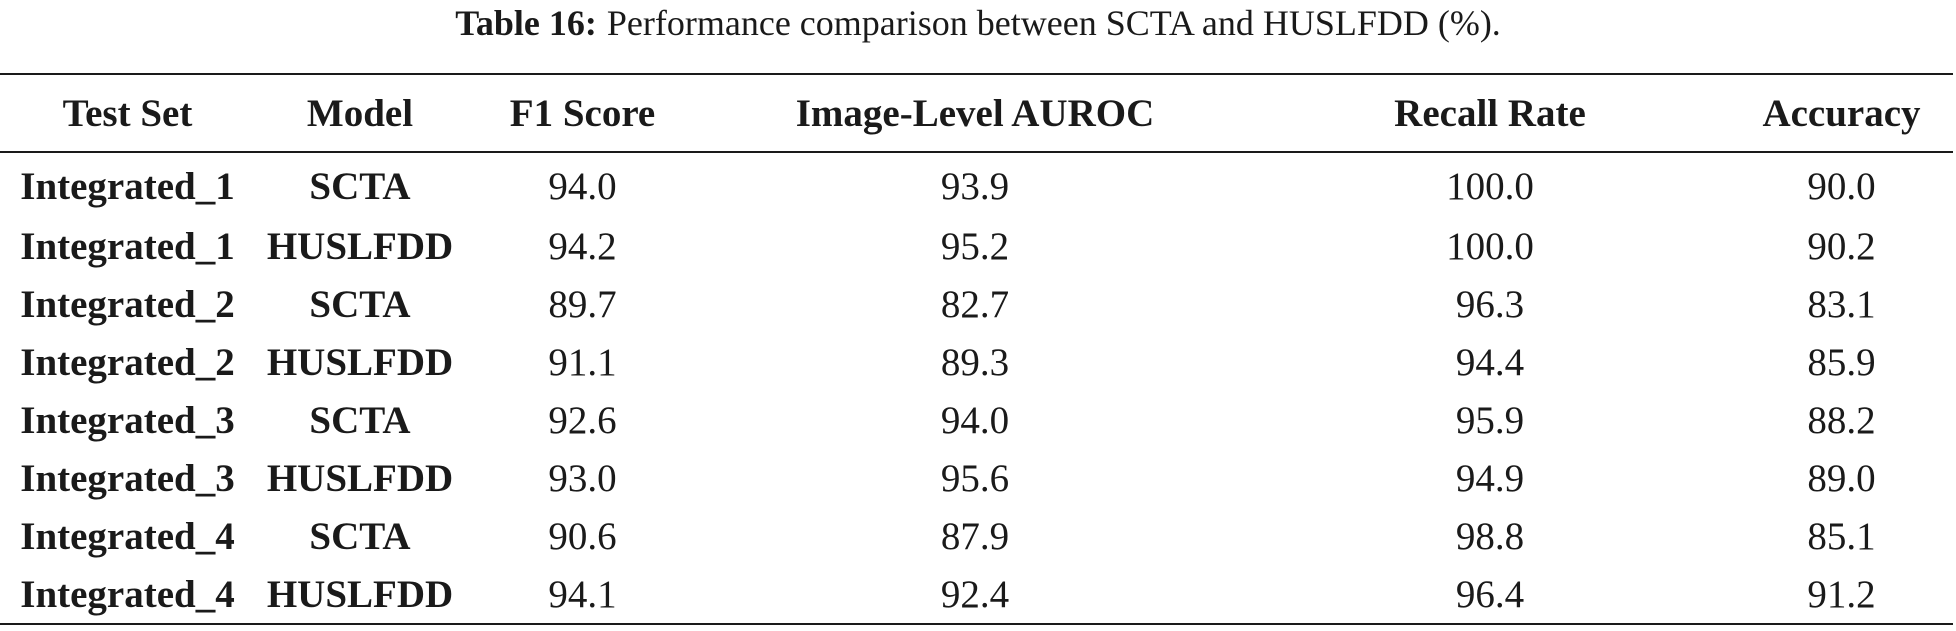 The width and height of the screenshot is (1956, 631). What do you see at coordinates (582, 246) in the screenshot?
I see `cell-f1-score: 94.2` at bounding box center [582, 246].